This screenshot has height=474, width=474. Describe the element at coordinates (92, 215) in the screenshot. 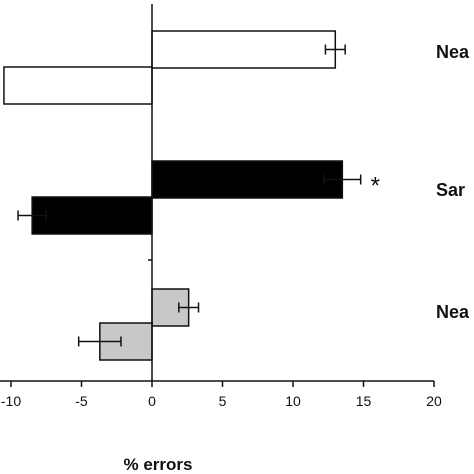

I see `bar-group2-bar2` at that location.